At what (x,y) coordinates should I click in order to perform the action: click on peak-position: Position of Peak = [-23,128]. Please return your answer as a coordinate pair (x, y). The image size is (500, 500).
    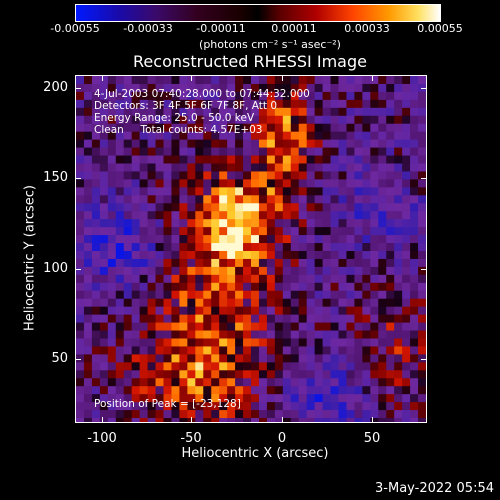
    Looking at the image, I should click on (167, 404).